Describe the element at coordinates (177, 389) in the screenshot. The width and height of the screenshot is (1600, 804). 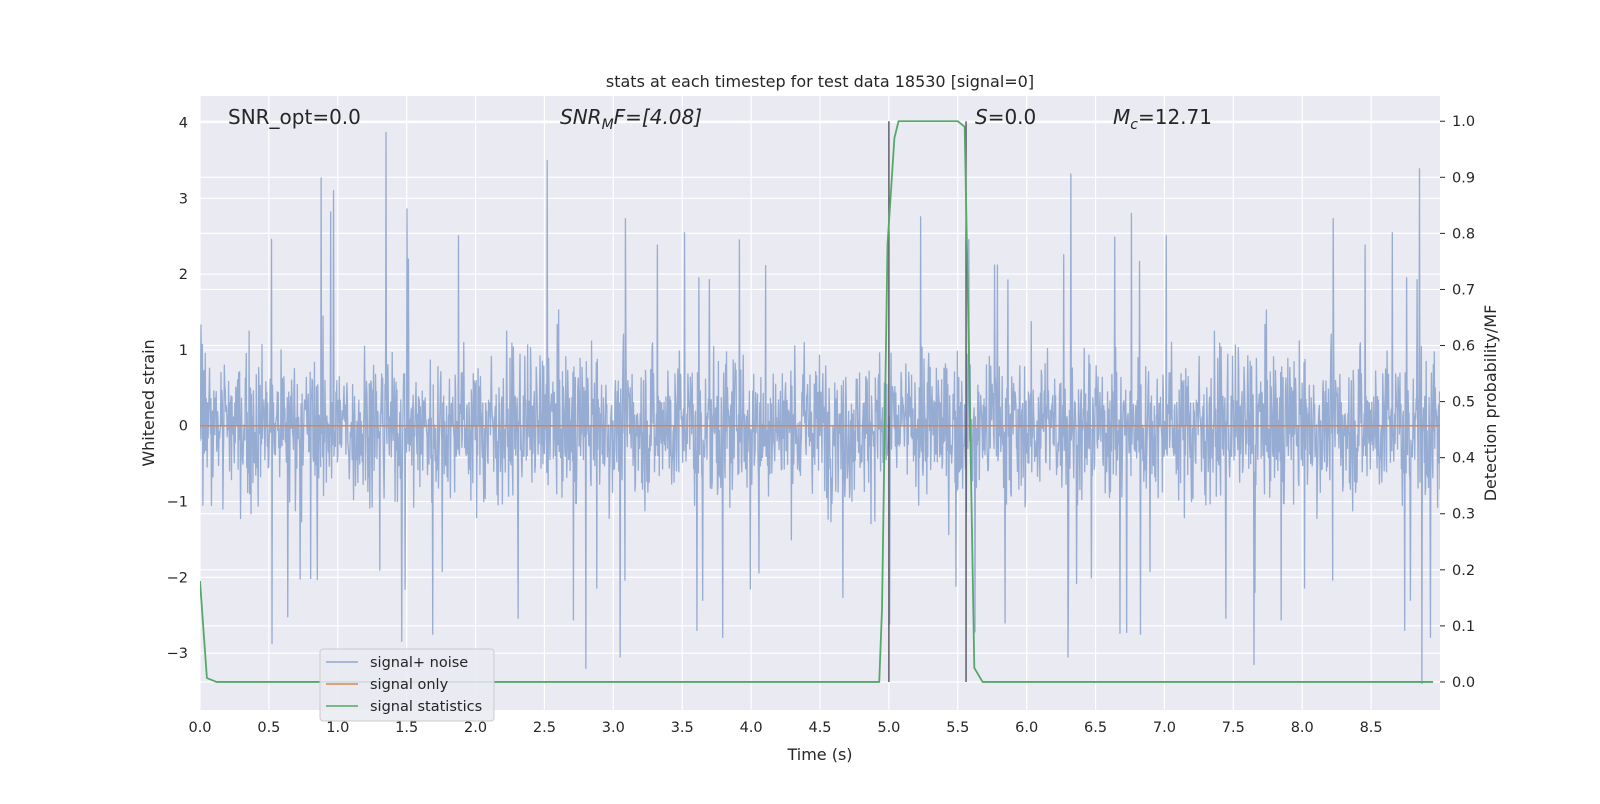
I see `y-ticks-left: 4 3 2 1 0 −1 −2 −3` at that location.